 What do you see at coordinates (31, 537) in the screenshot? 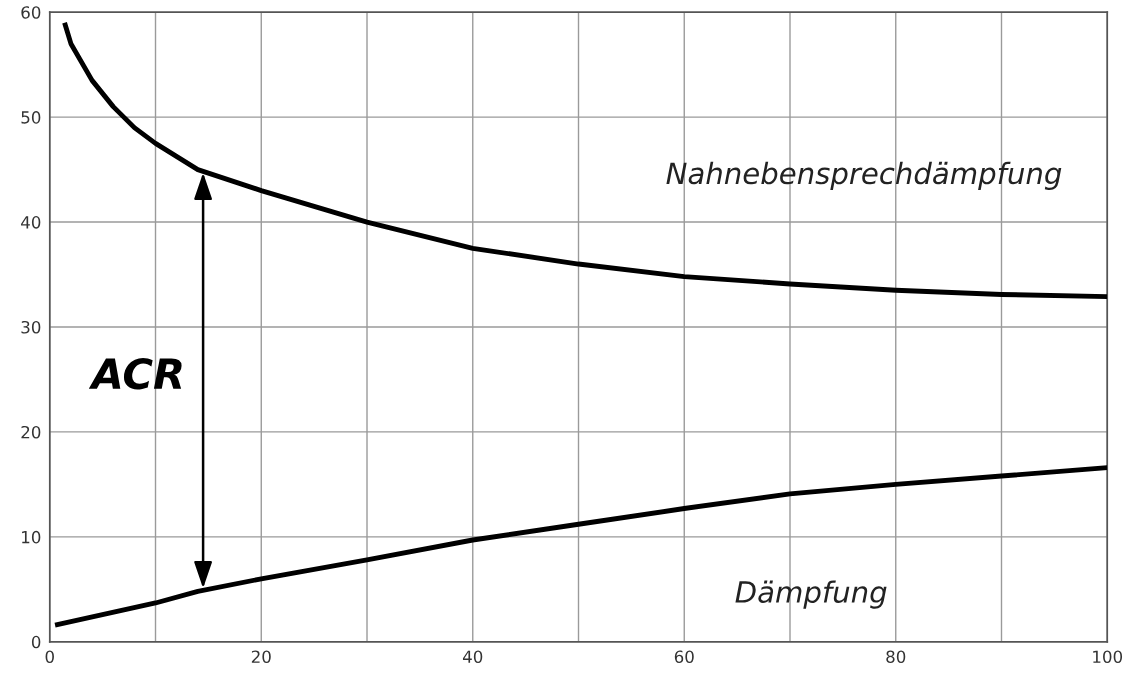
I see `y-tick-label: 10` at bounding box center [31, 537].